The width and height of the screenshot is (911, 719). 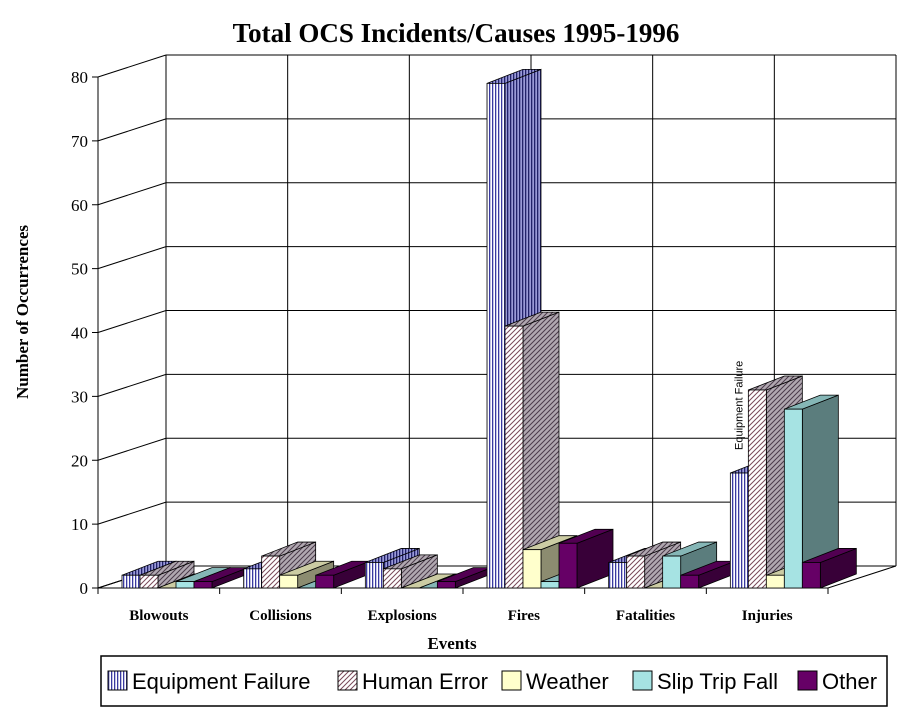 What do you see at coordinates (79, 396) in the screenshot?
I see `y-tick-label: 30` at bounding box center [79, 396].